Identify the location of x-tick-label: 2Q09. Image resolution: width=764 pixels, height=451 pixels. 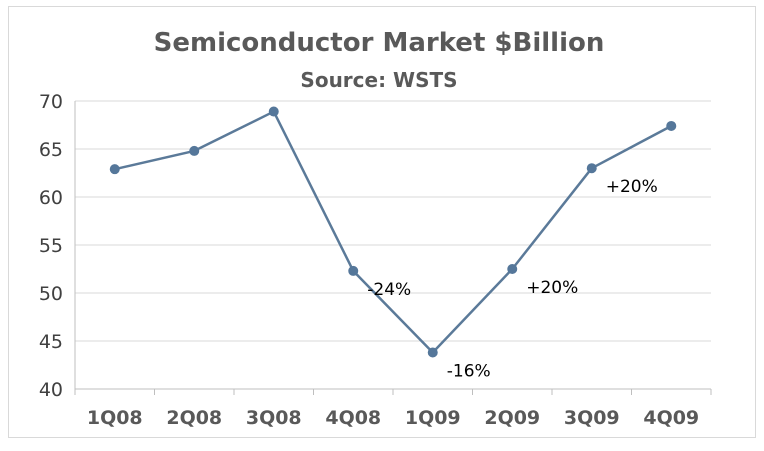
(512, 418).